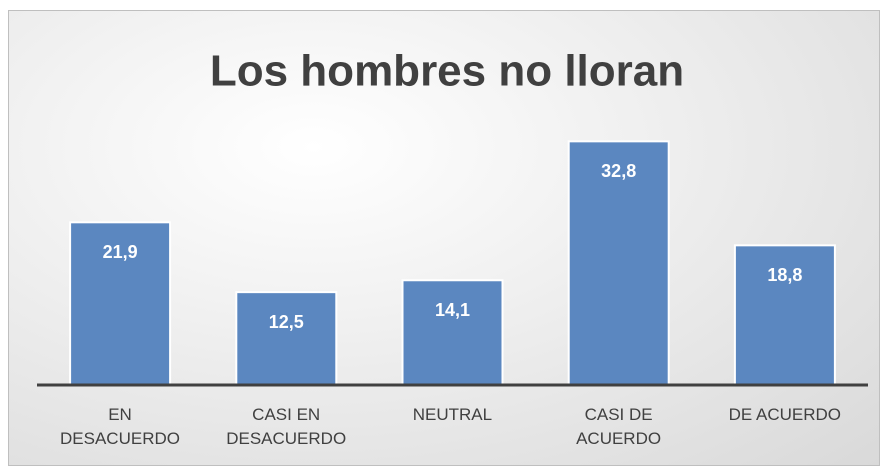  I want to click on value-label: 21,9, so click(120, 252).